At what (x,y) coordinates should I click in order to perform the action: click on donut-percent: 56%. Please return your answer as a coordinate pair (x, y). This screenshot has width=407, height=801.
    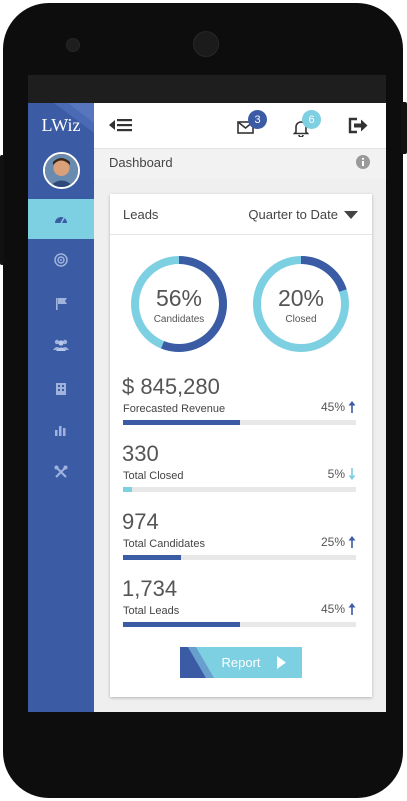
    Looking at the image, I should click on (179, 298).